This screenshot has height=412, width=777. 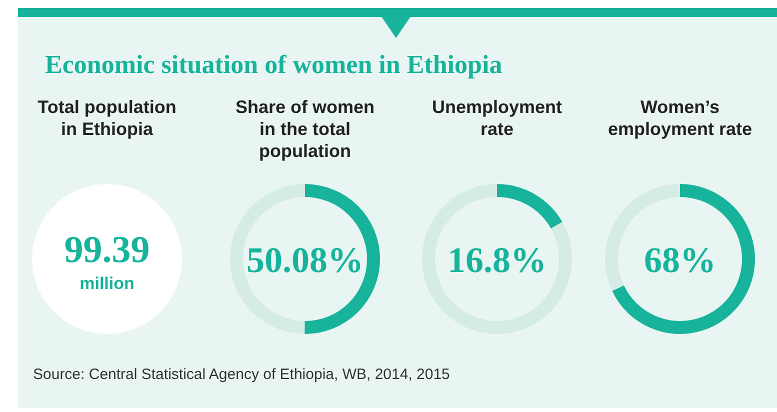 I want to click on text: Total population in Ethiopia, so click(x=107, y=118).